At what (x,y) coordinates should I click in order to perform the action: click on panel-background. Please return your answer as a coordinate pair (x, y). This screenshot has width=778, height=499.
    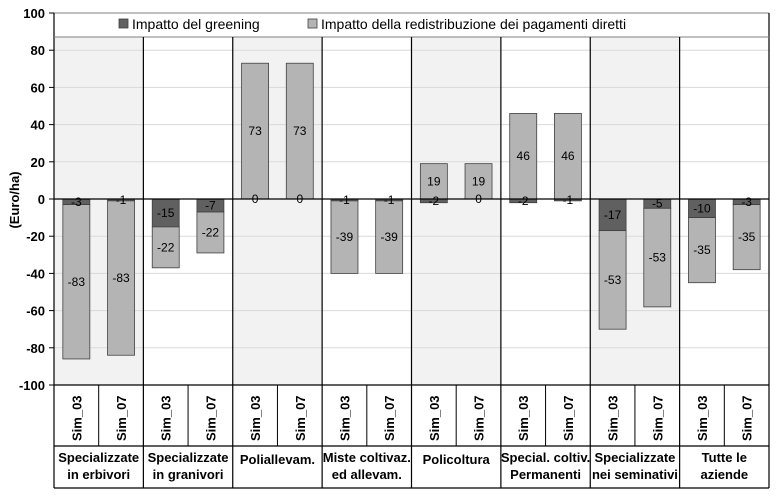
    Looking at the image, I should click on (456, 211).